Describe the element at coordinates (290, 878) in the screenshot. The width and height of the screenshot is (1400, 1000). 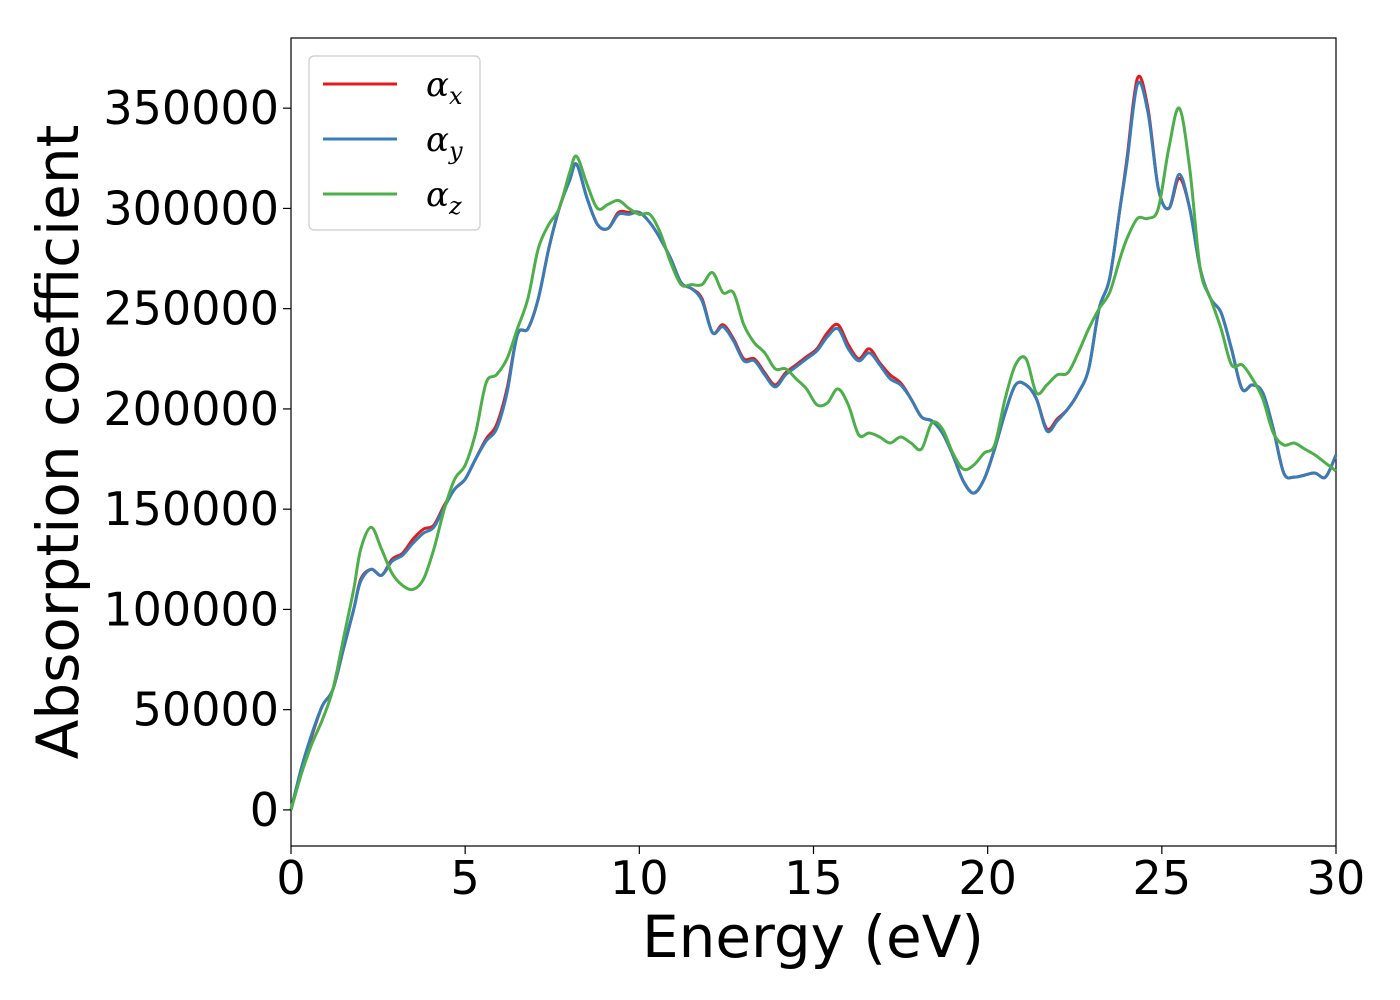
I see `x-tick-label: 0` at that location.